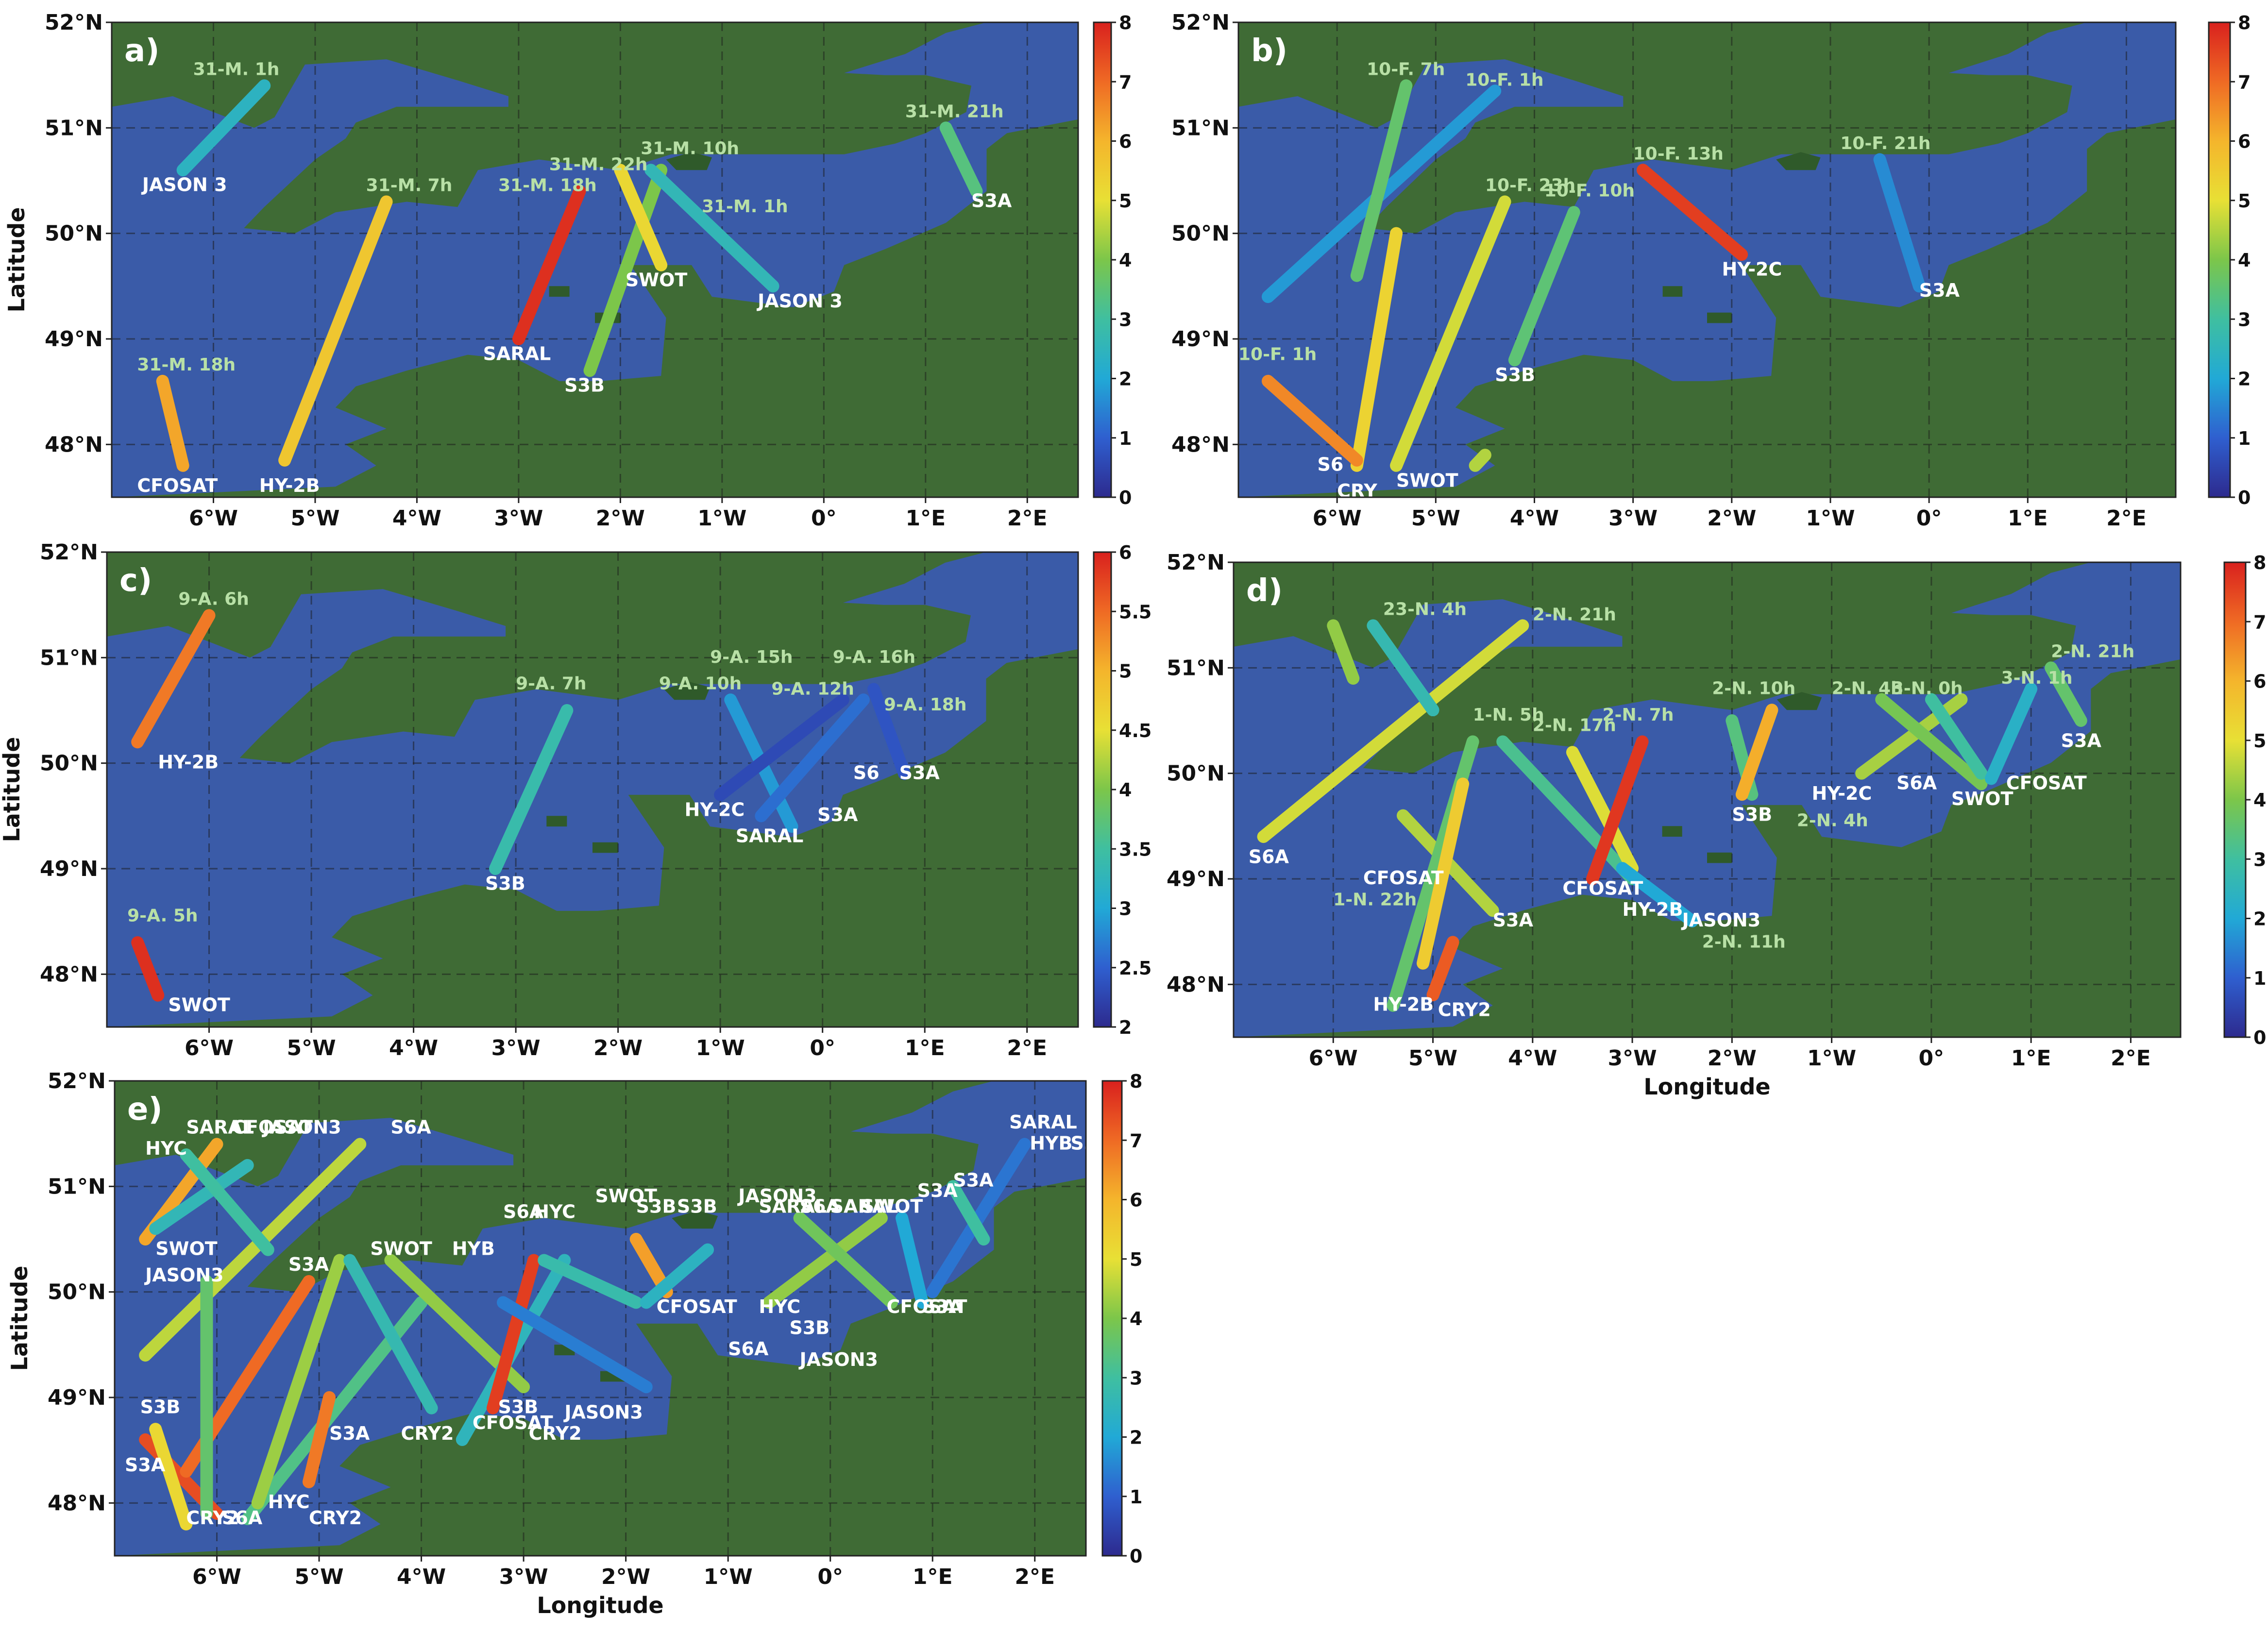  Describe the element at coordinates (184, 185) in the screenshot. I see `satellite-label: JASON 3` at that location.